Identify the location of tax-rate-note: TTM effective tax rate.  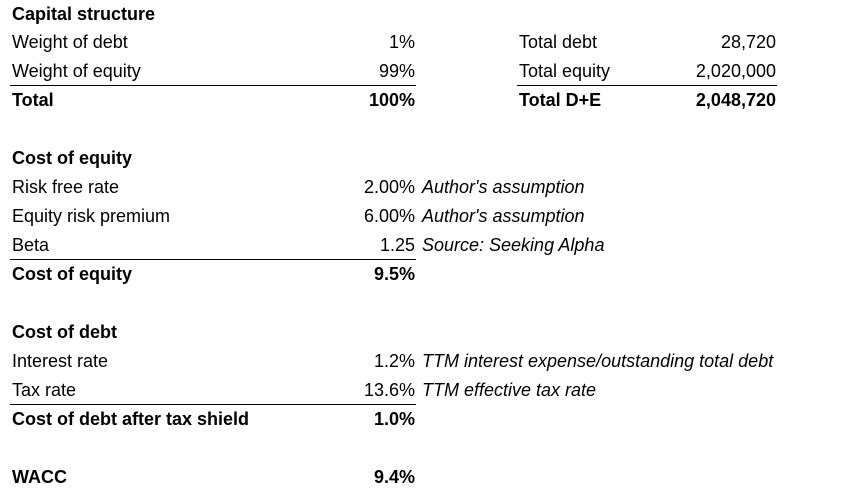
(509, 390).